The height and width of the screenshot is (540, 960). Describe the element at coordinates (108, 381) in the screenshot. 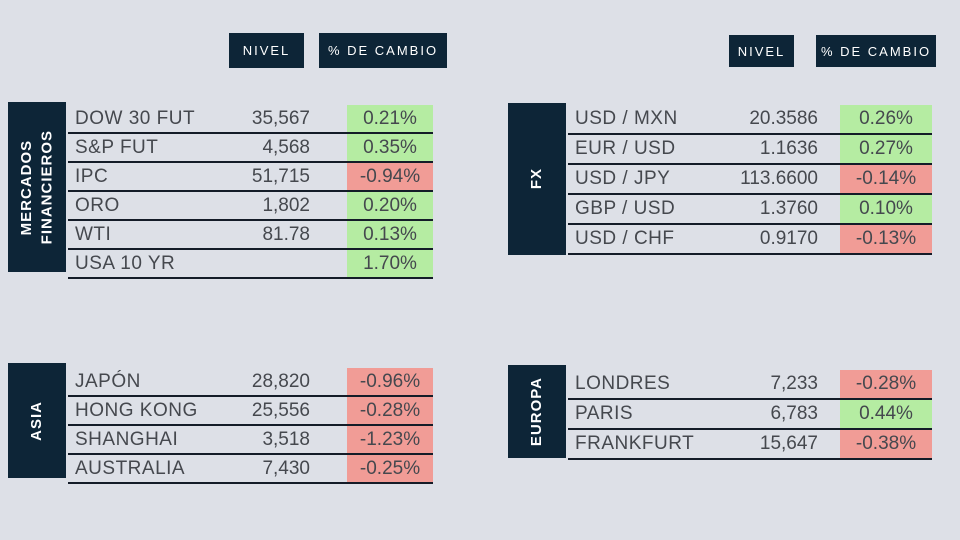

I see `row-label: JAPÓN` at that location.